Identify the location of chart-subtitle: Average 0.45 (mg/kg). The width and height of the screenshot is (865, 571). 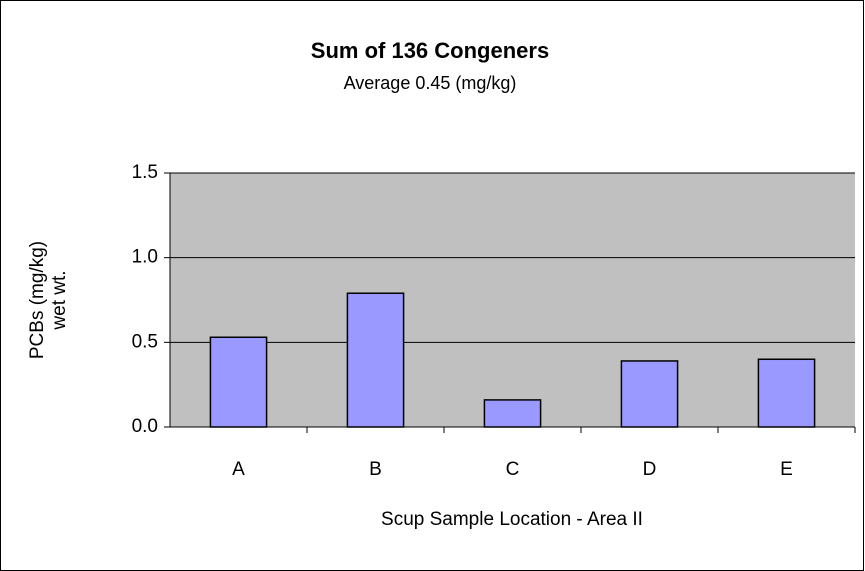
(430, 83).